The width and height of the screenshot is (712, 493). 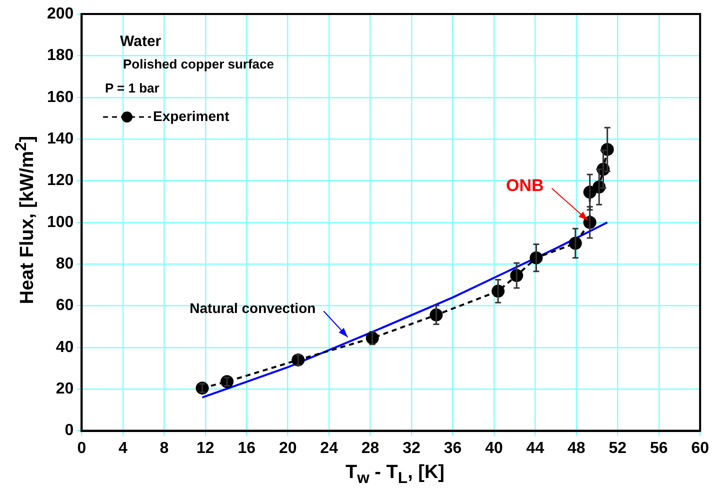 What do you see at coordinates (247, 448) in the screenshot?
I see `x-tick-label: 16` at bounding box center [247, 448].